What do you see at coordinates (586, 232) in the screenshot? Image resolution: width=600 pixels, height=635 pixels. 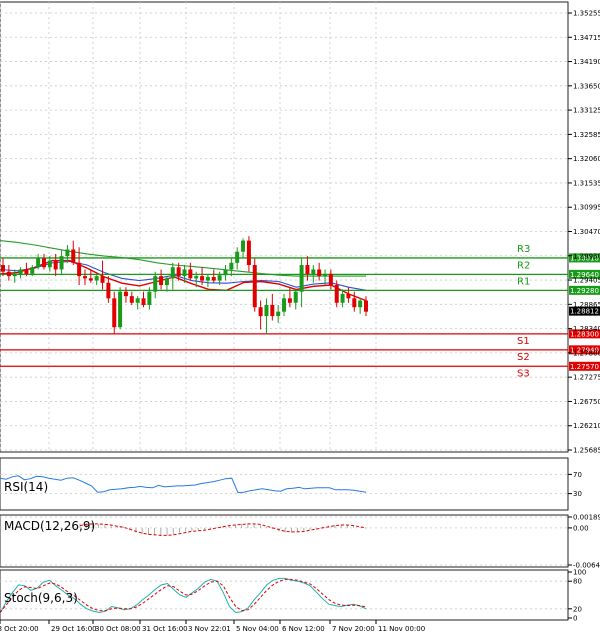 I see `price-tick-label: 1.30470` at bounding box center [586, 232].